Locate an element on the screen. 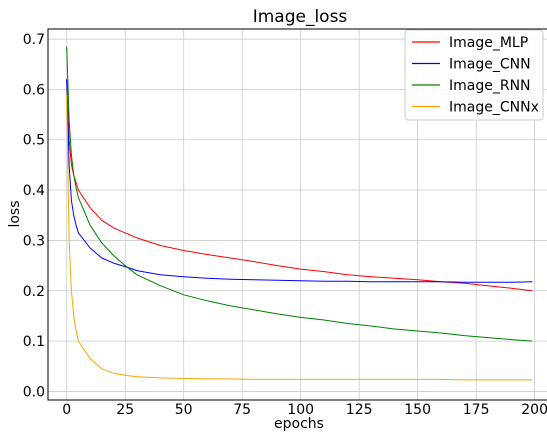  x-tick-label: 100 is located at coordinates (300, 410).